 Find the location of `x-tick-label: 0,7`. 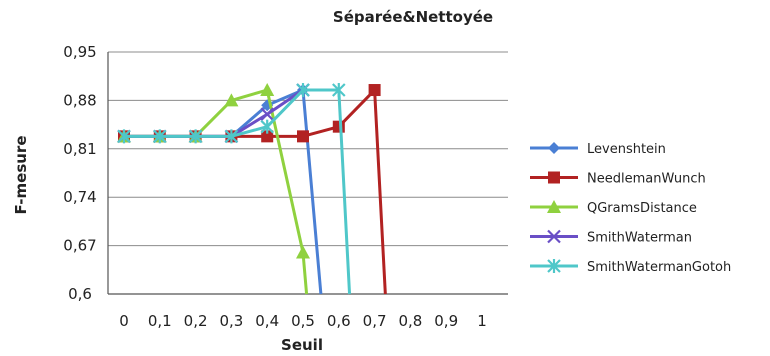

x-tick-label: 0,7 is located at coordinates (375, 321).